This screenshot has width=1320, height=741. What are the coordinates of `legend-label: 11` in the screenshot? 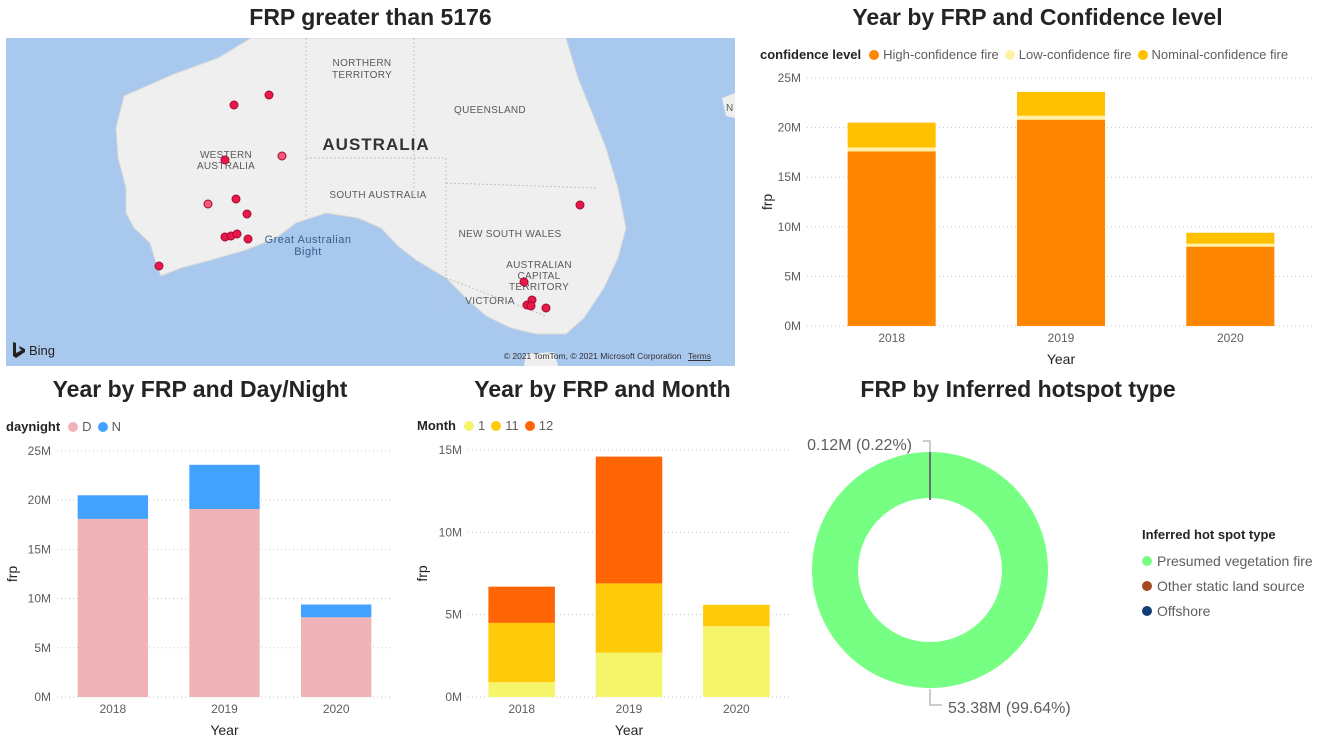 It's located at (512, 425).